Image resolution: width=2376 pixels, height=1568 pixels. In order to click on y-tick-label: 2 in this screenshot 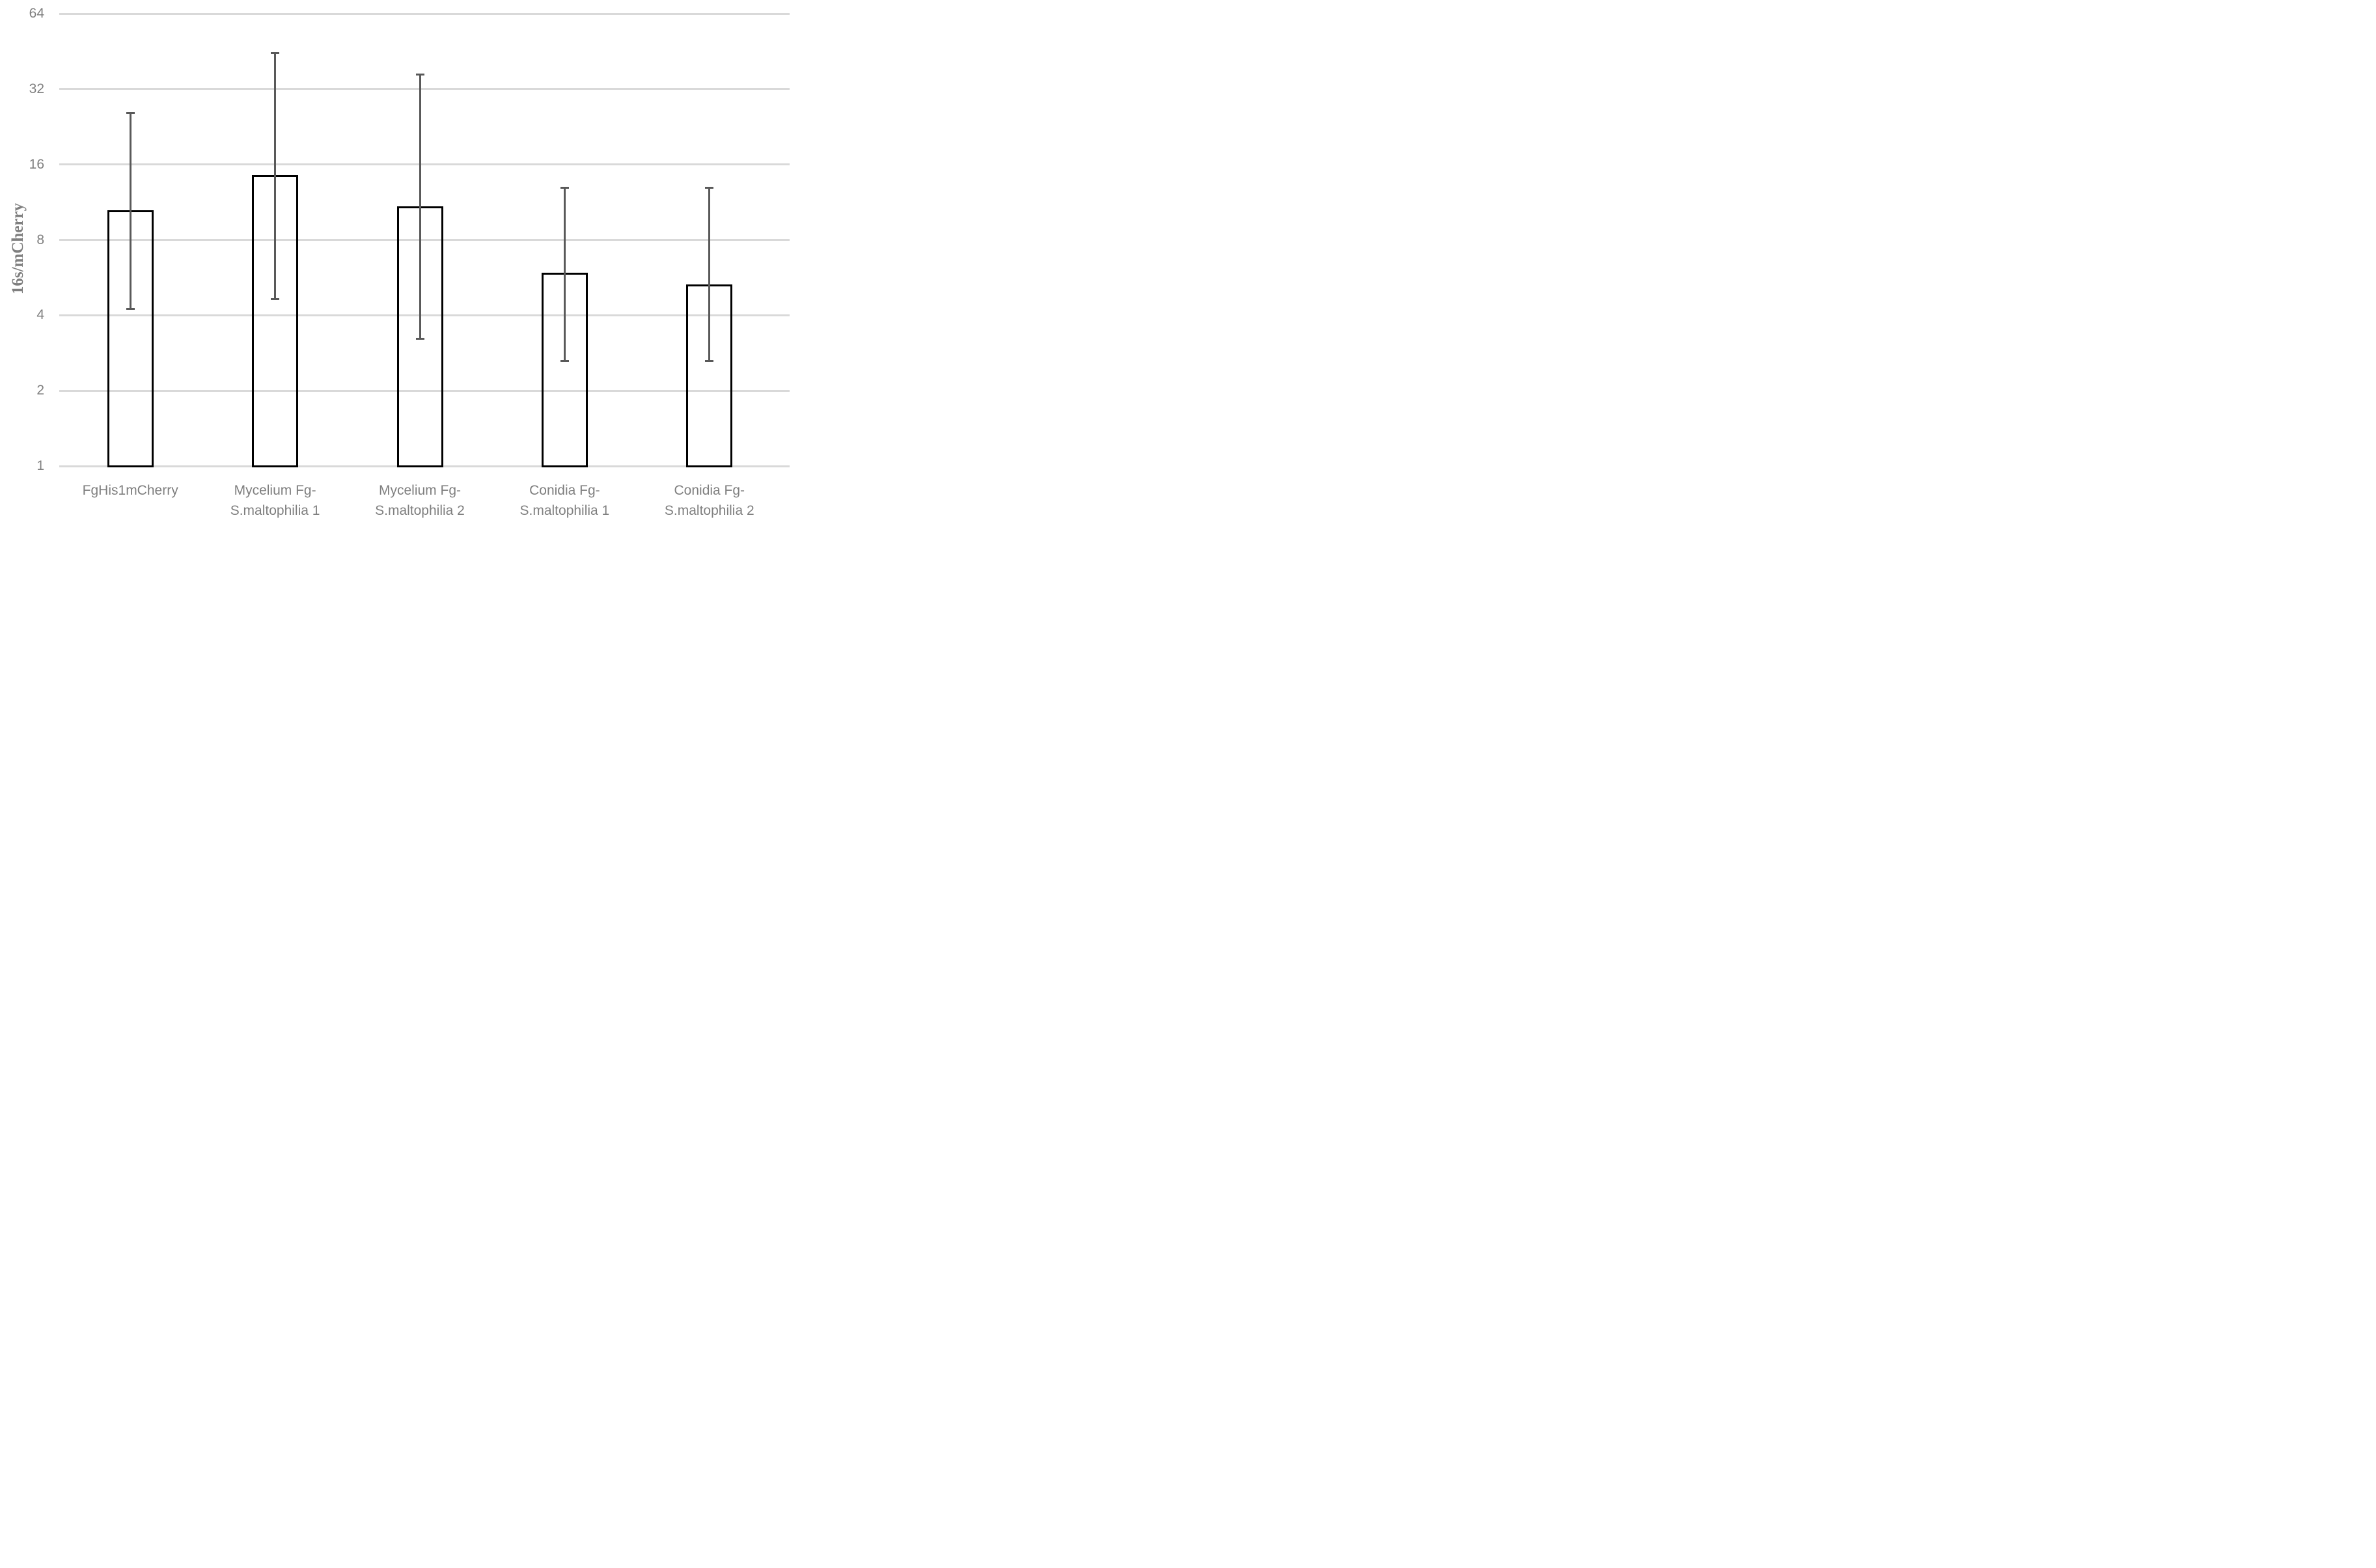, I will do `click(40, 390)`.